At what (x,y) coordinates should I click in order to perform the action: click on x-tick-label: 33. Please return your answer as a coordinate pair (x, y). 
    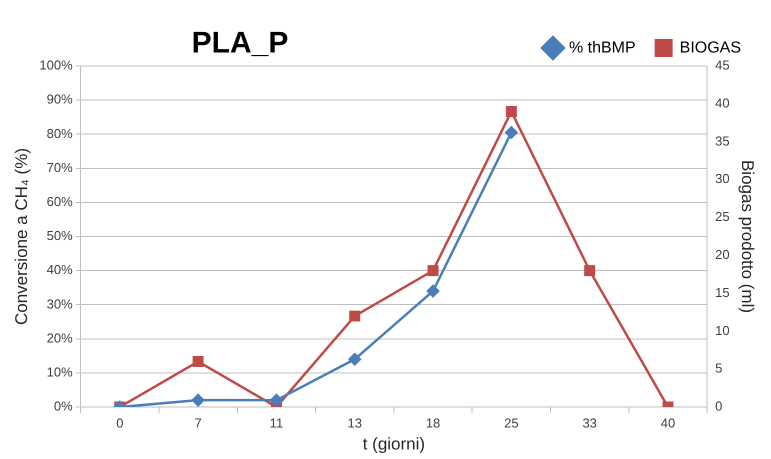
    Looking at the image, I should click on (589, 422).